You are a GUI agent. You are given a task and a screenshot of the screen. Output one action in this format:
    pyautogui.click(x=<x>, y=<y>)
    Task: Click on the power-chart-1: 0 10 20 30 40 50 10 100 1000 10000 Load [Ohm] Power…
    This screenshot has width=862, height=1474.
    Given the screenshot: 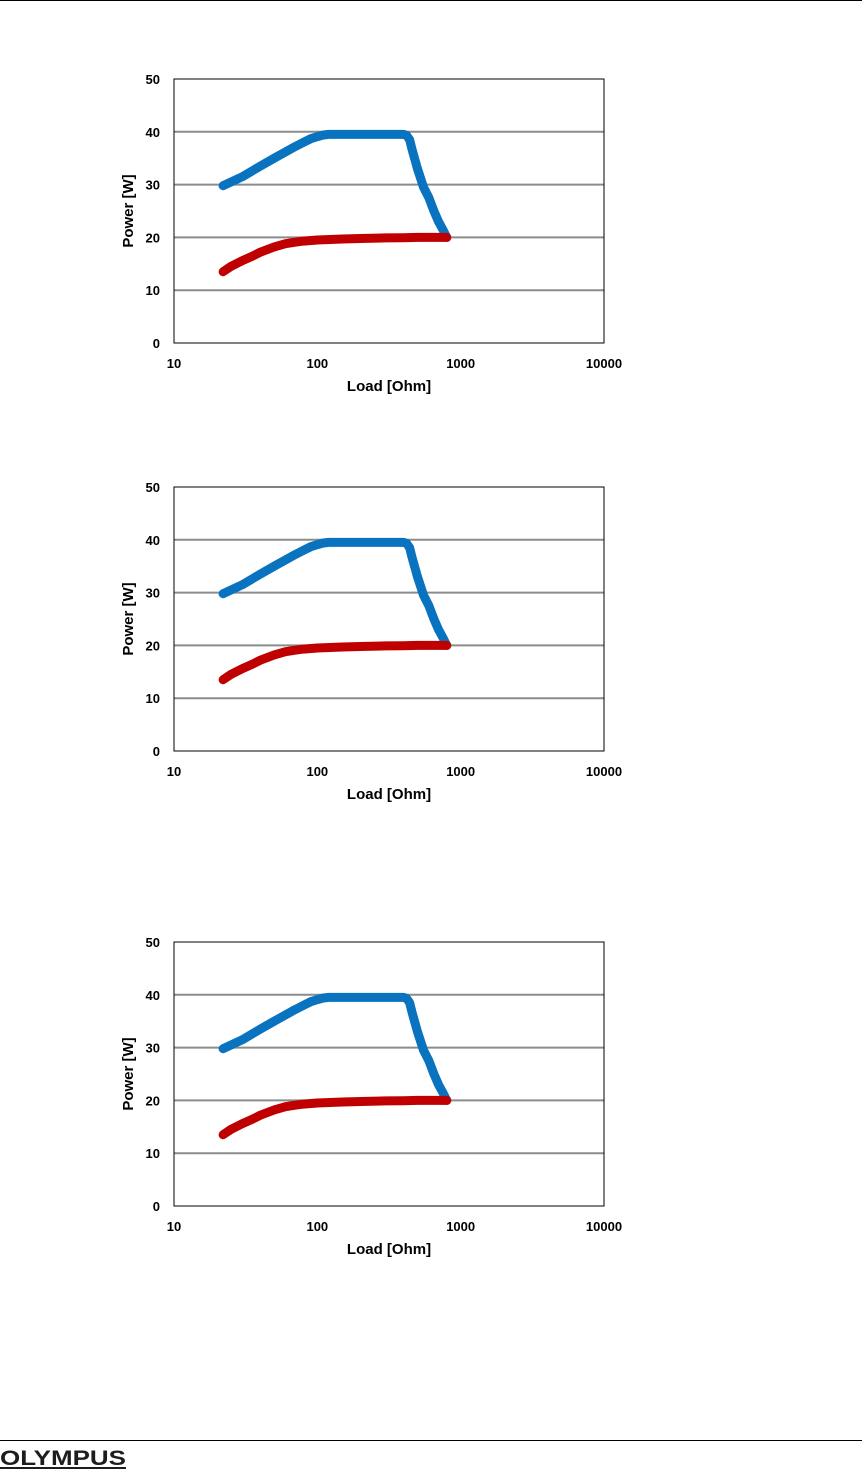 What is the action you would take?
    pyautogui.click(x=371, y=233)
    